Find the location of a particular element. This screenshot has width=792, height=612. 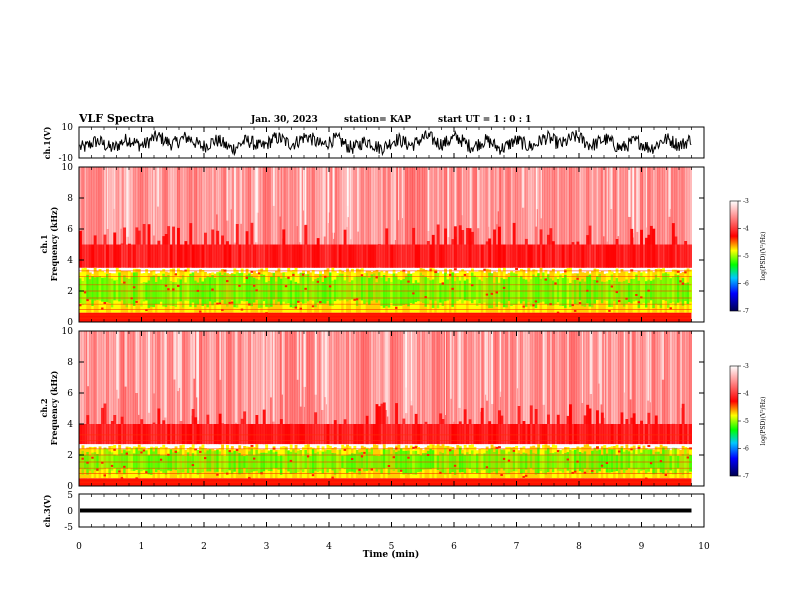

ch1-colorbar: -3 -4 -5 -6 -7 log(PSD)(V²/Hz) is located at coordinates (748, 256).